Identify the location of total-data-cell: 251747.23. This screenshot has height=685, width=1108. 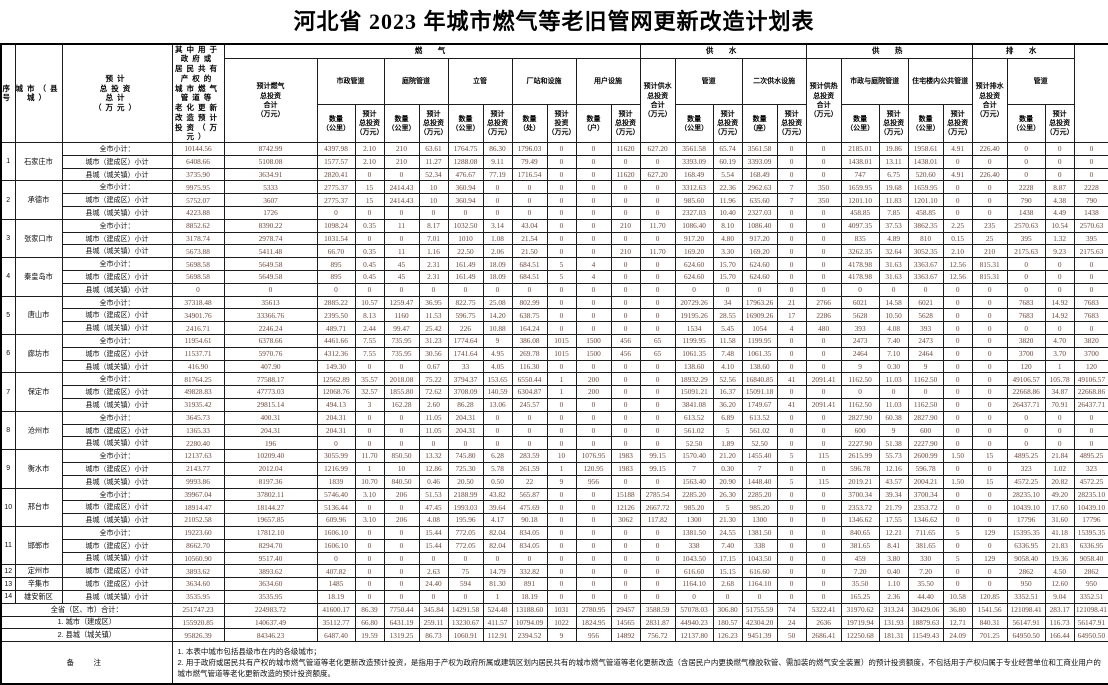
(198, 609).